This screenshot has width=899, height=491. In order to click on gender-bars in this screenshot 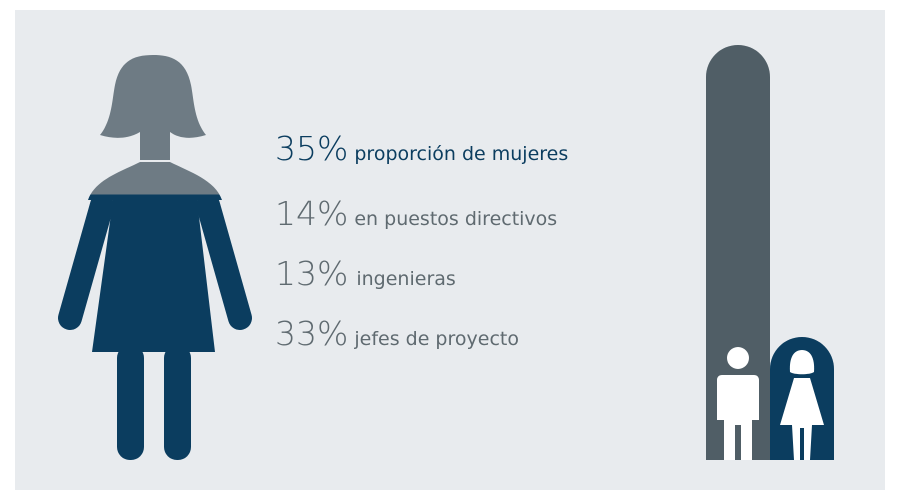, I will do `click(770, 252)`.